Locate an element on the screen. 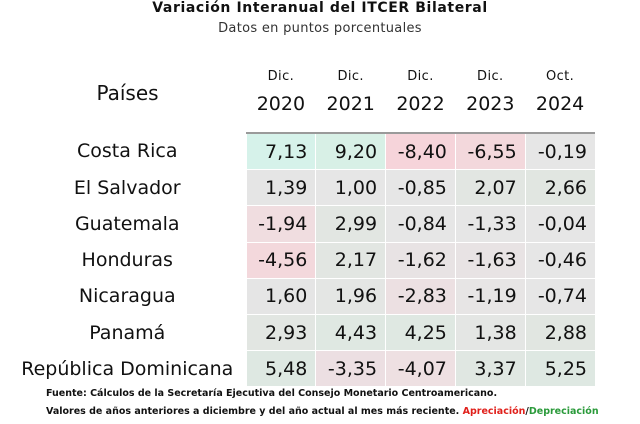 The height and width of the screenshot is (424, 640). table-row: Nicaragua 1,60 1,96 -2,83 -1,19 -0,74 is located at coordinates (302, 296).